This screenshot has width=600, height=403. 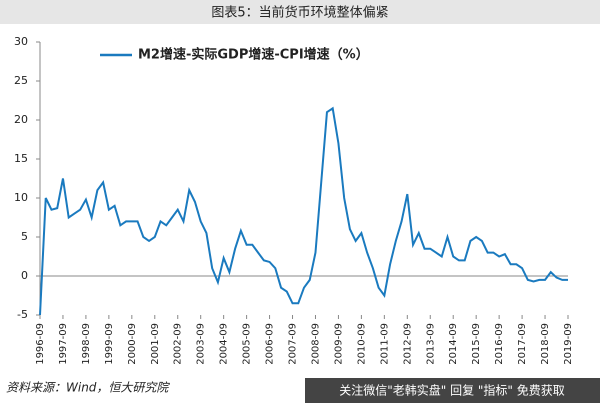 I want to click on title-band, so click(x=300, y=12).